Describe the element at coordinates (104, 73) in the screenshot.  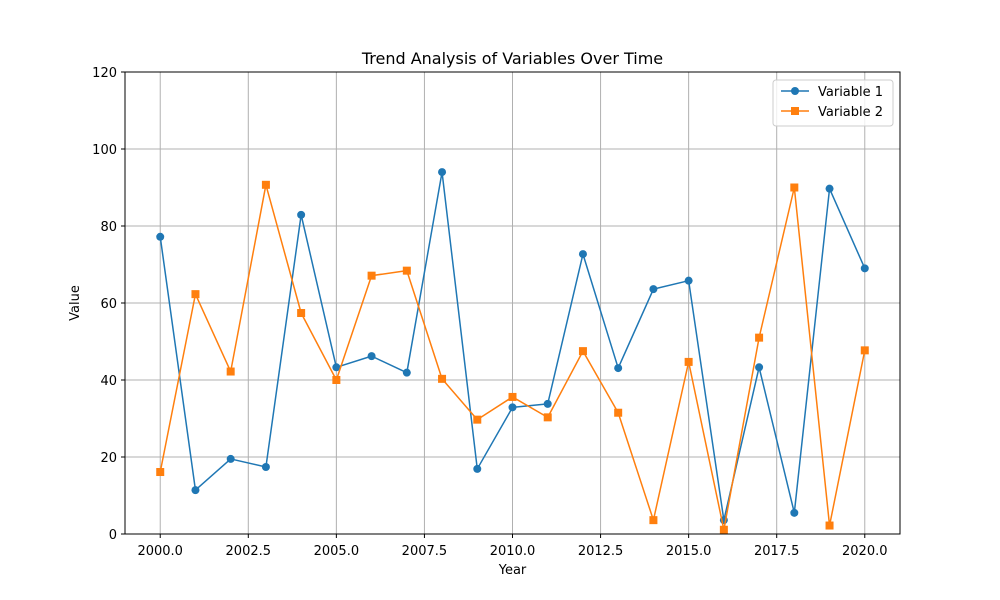
I see `y-tick-label: 120` at that location.